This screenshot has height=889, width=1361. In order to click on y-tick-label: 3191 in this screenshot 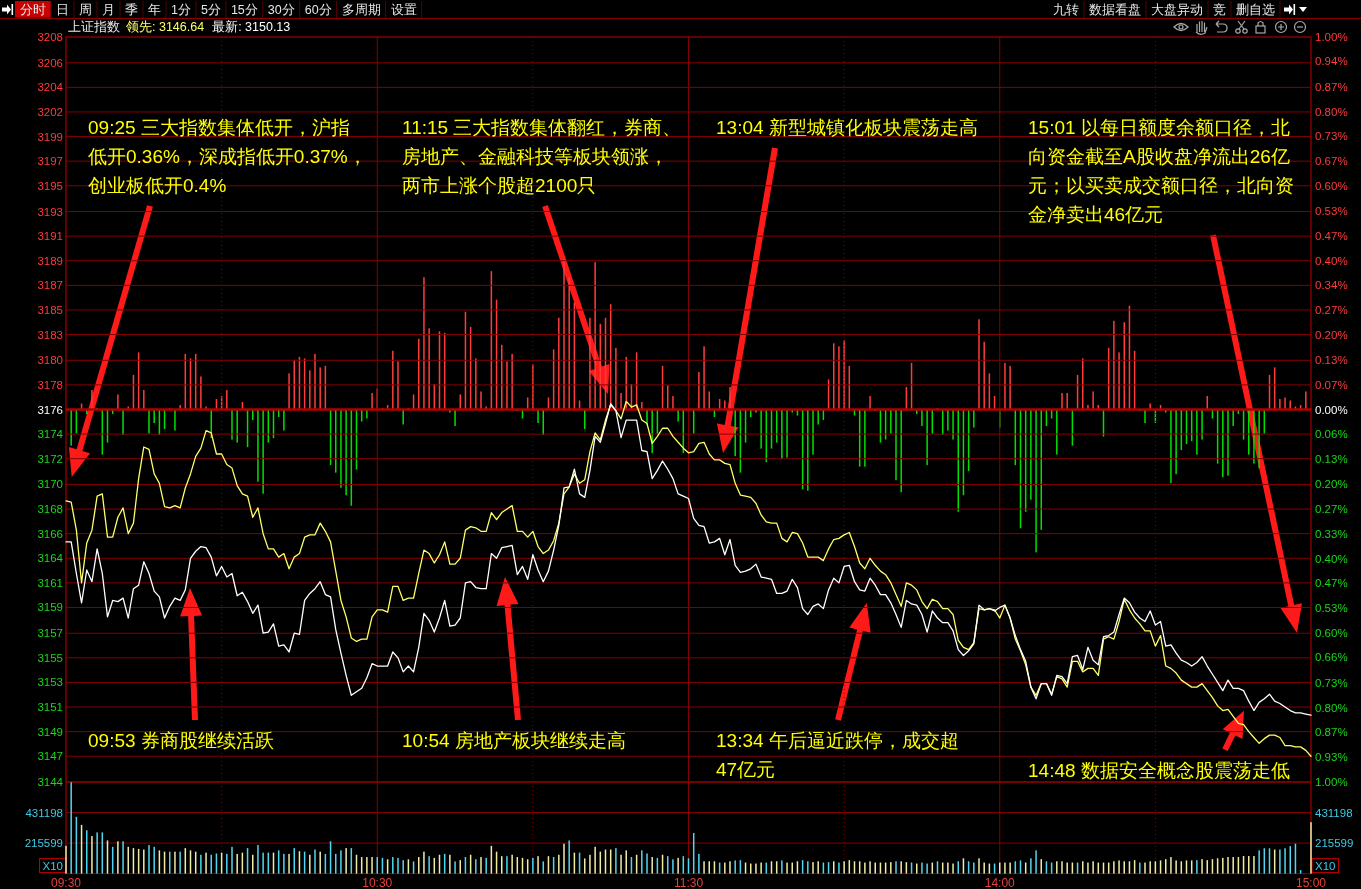, I will do `click(50, 236)`.